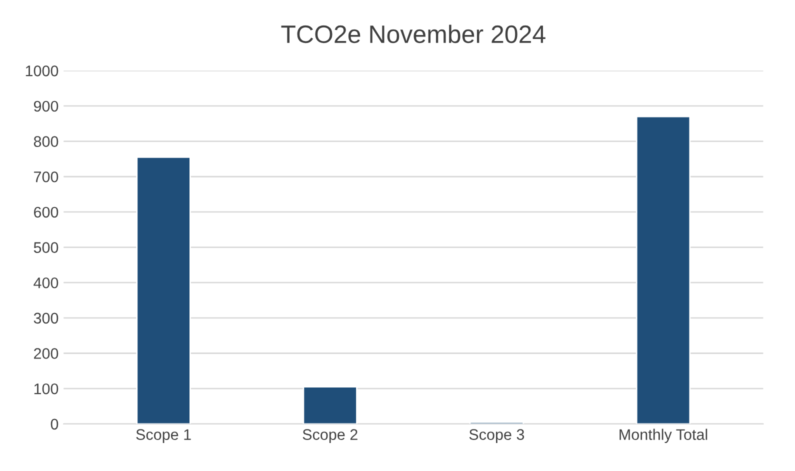 This screenshot has height=471, width=795. Describe the element at coordinates (496, 436) in the screenshot. I see `x-tick-label: Scope 3` at that location.